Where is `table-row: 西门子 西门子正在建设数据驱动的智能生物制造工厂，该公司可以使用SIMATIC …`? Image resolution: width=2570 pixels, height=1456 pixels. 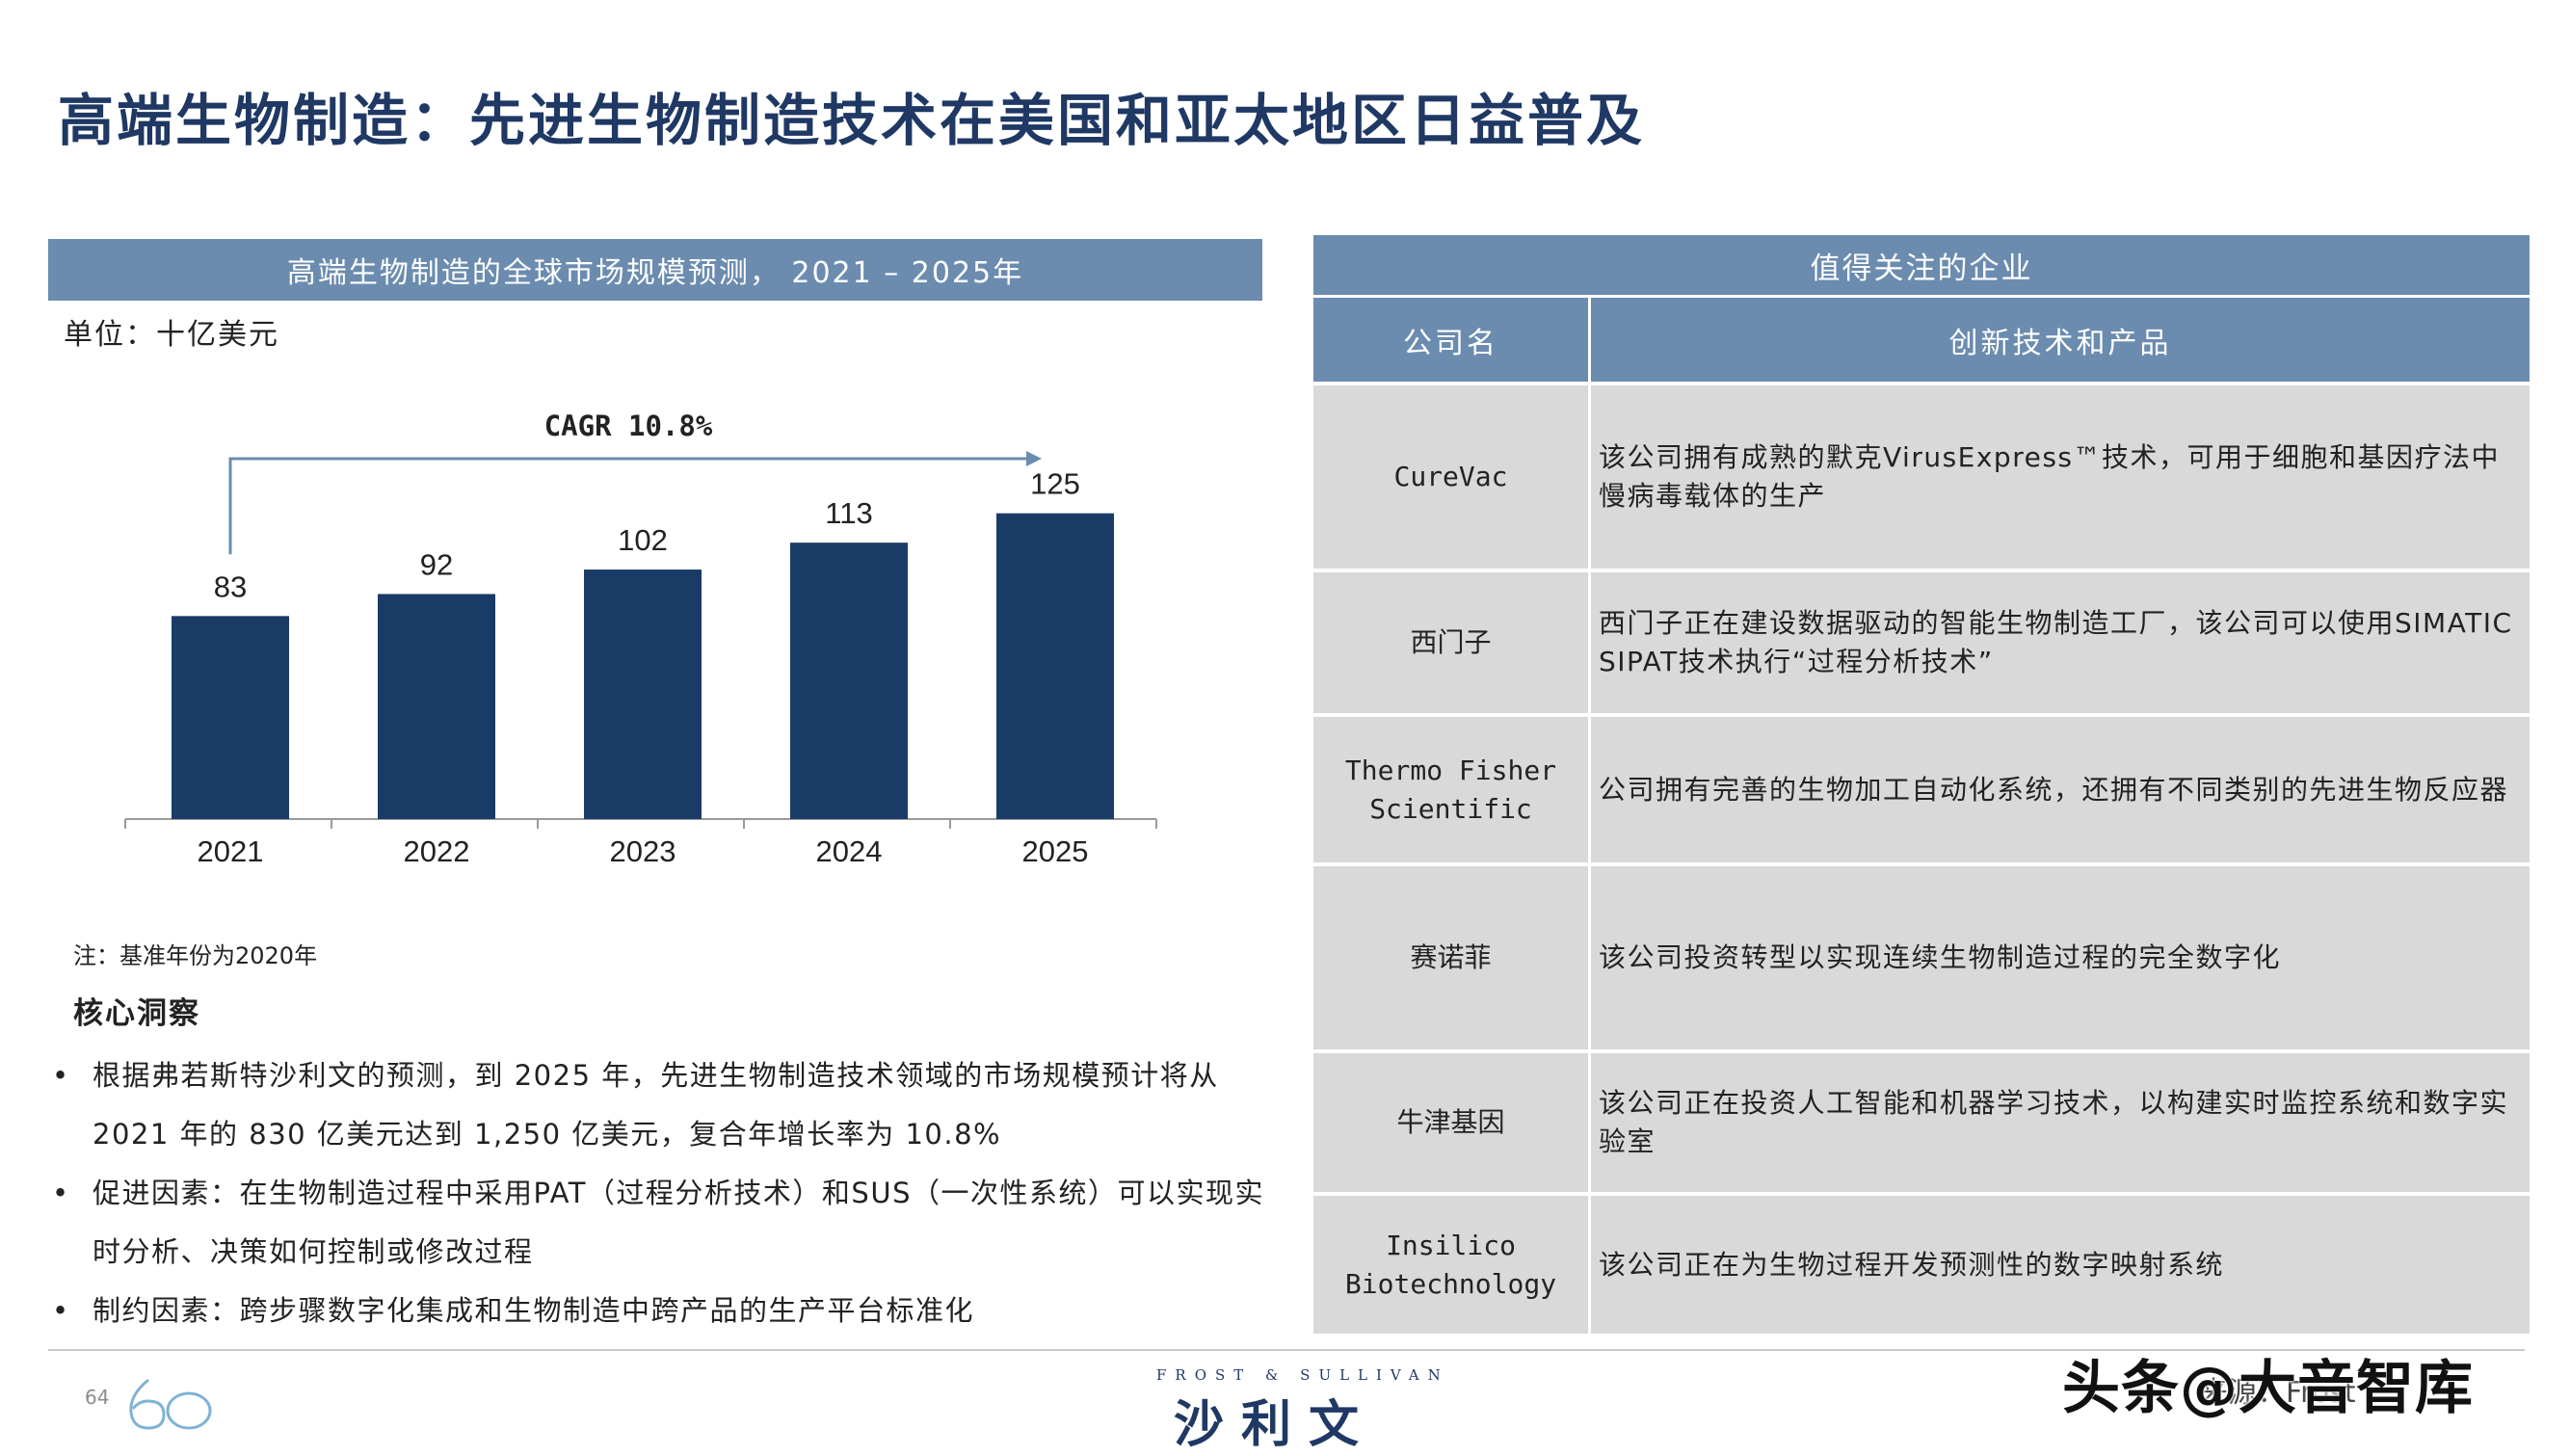 table-row: 西门子 西门子正在建设数据驱动的智能生物制造工厂，该公司可以使用SIMATIC … is located at coordinates (1922, 642).